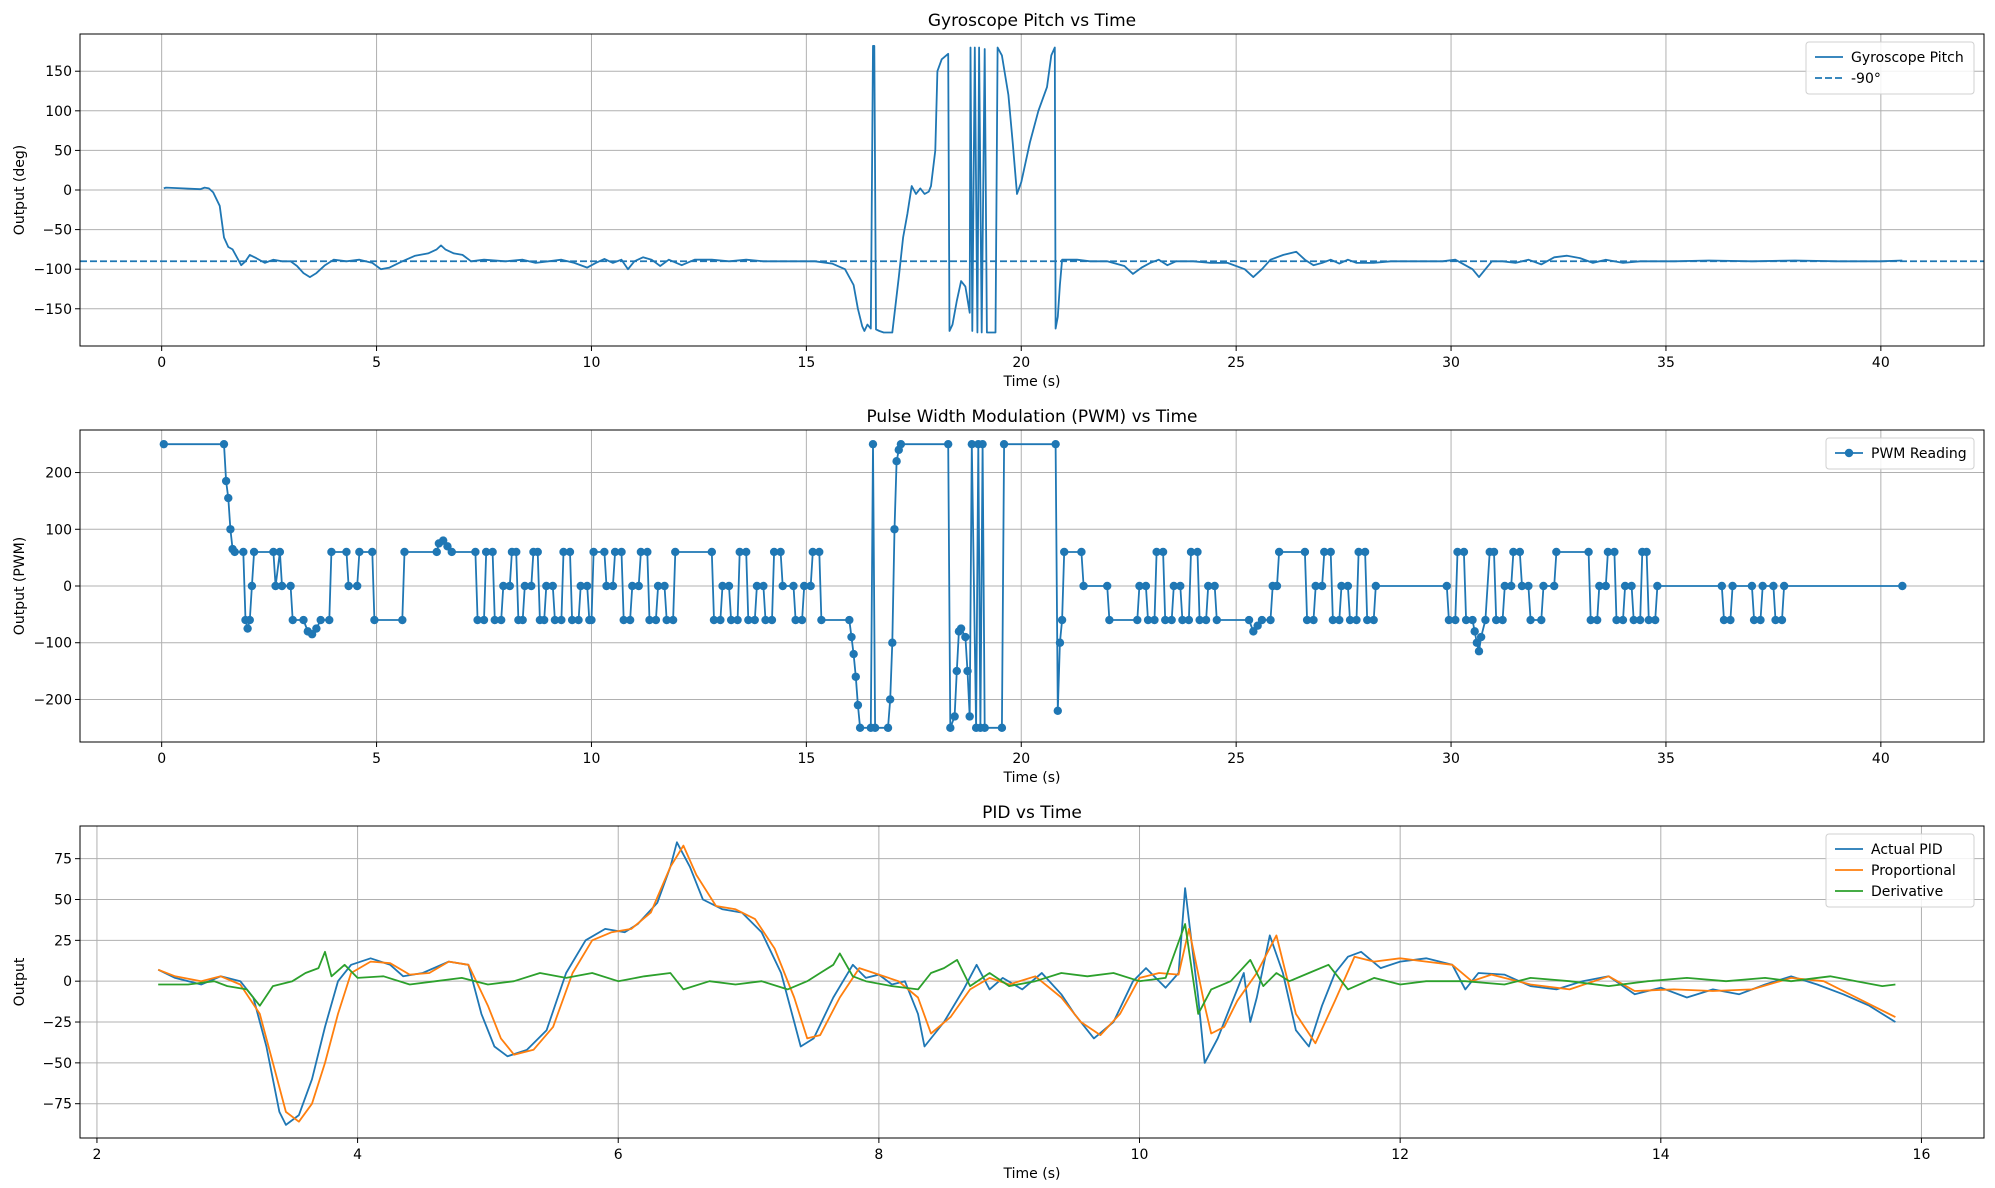 The height and width of the screenshot is (1188, 1995). What do you see at coordinates (1913, 871) in the screenshot?
I see `legend-label: Proportional` at bounding box center [1913, 871].